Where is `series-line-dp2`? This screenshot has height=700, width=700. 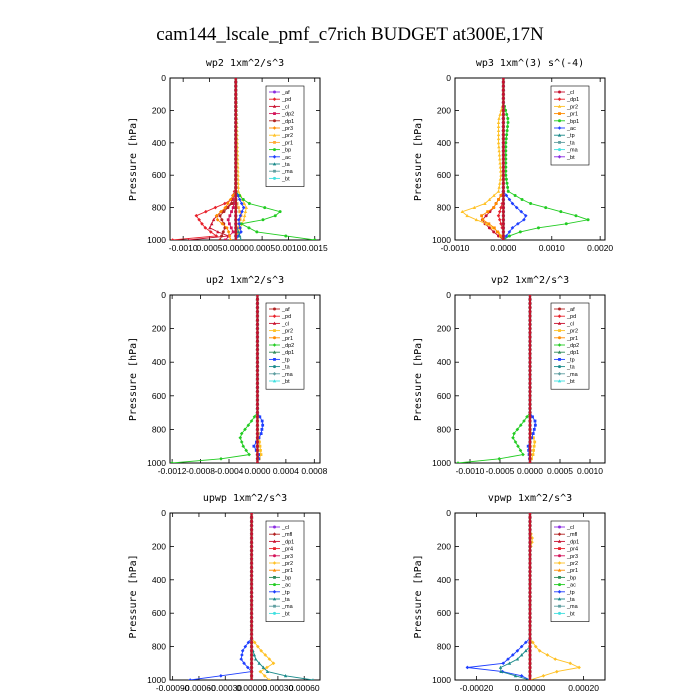
series-line-dp2 is located at coordinates (494, 379).